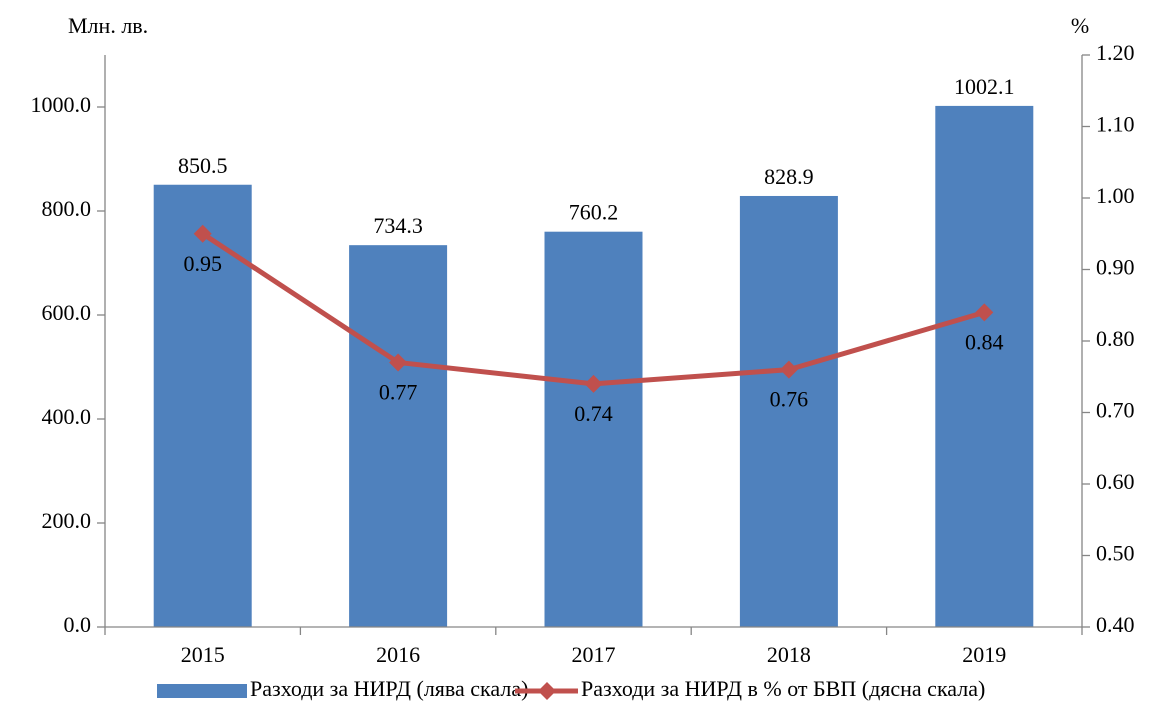 Image resolution: width=1155 pixels, height=706 pixels. Describe the element at coordinates (108, 25) in the screenshot. I see `y-axis-label: Млн. лв.` at that location.